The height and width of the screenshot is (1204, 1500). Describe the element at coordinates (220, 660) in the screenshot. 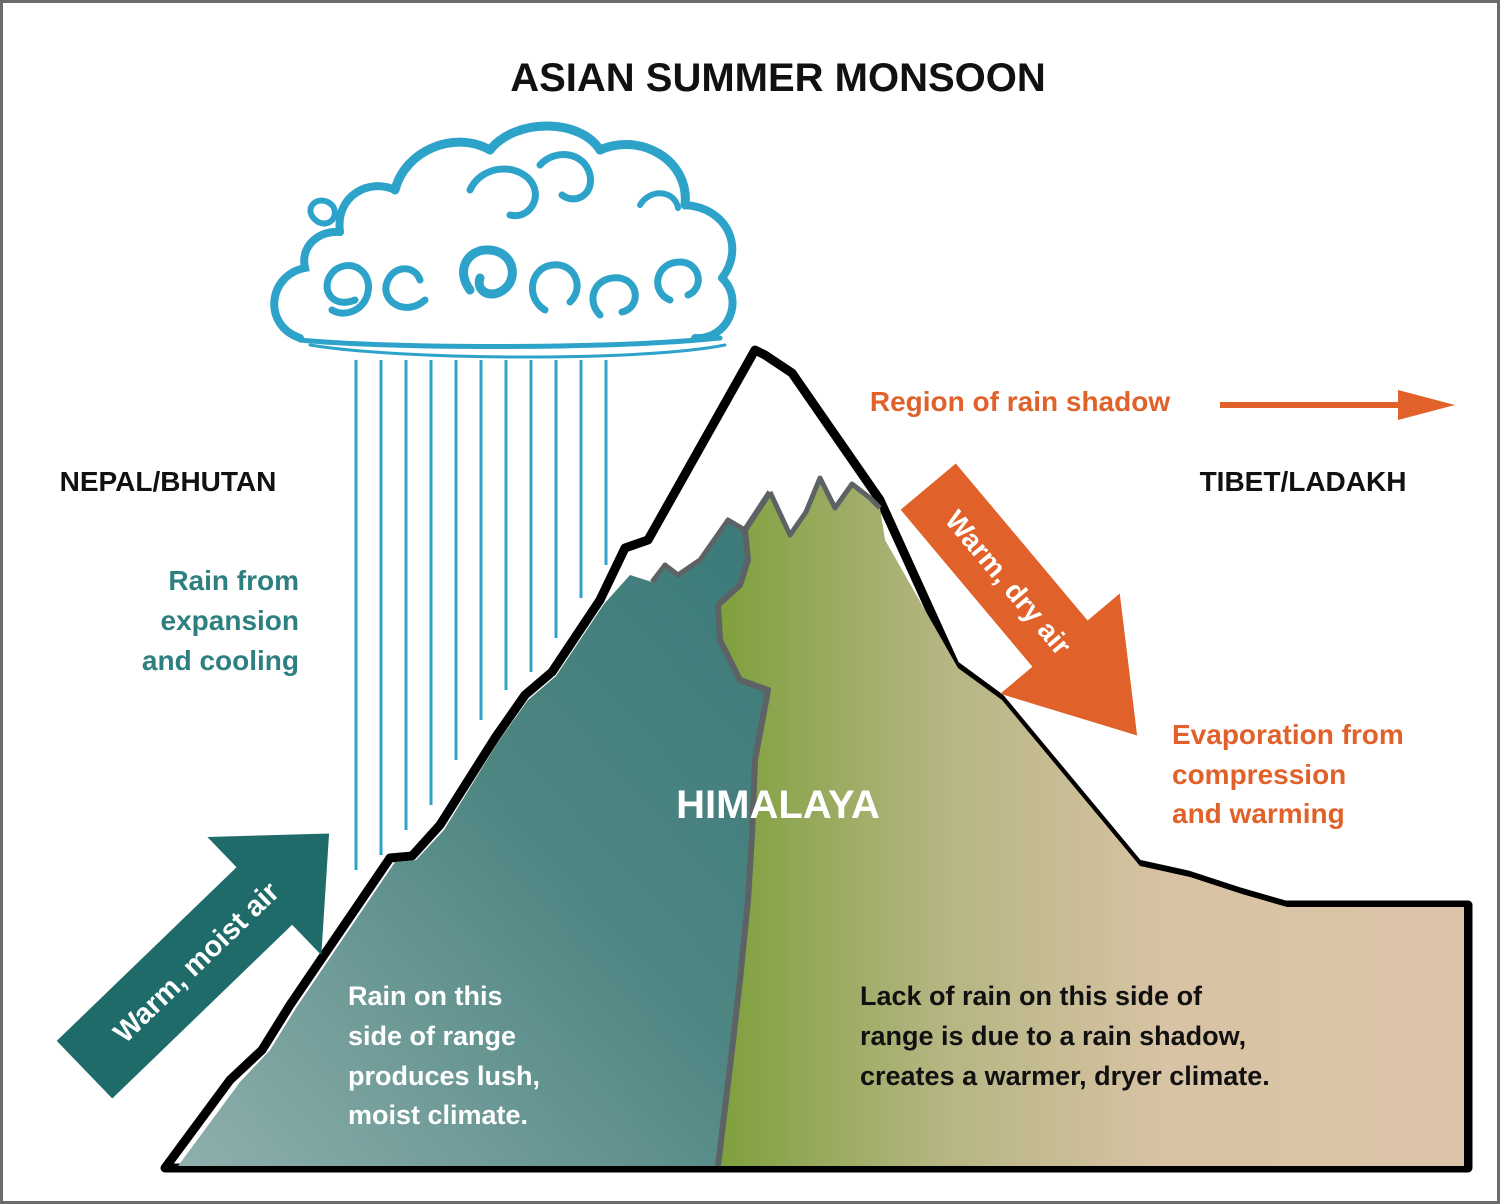

I see `windward-rain-line-3: and cooling` at that location.